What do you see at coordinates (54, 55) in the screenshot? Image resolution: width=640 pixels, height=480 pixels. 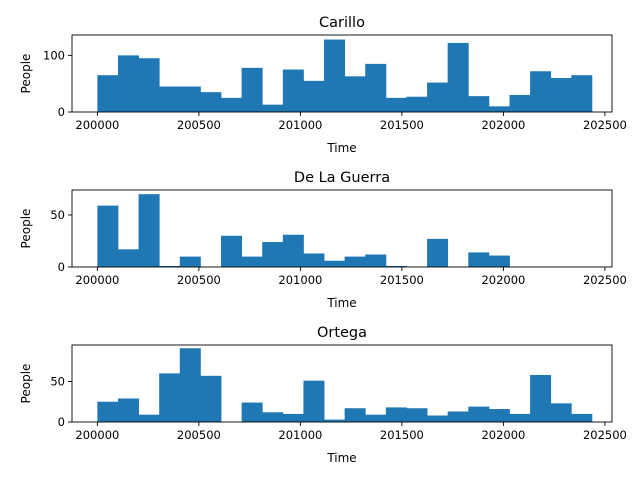 I see `y-tick-label: 100` at bounding box center [54, 55].